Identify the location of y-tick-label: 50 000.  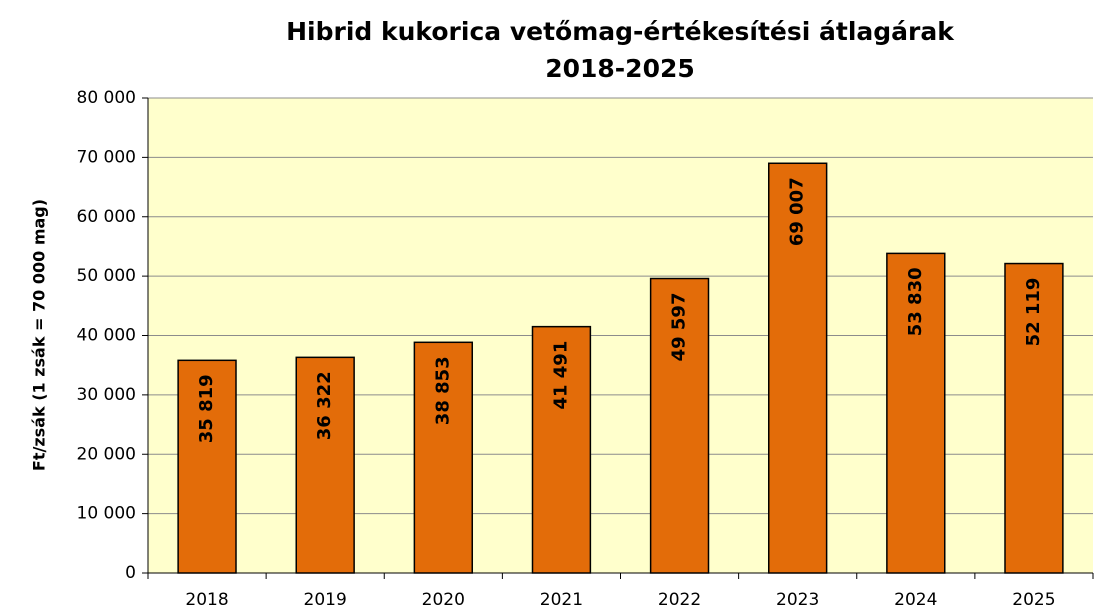
(106, 276).